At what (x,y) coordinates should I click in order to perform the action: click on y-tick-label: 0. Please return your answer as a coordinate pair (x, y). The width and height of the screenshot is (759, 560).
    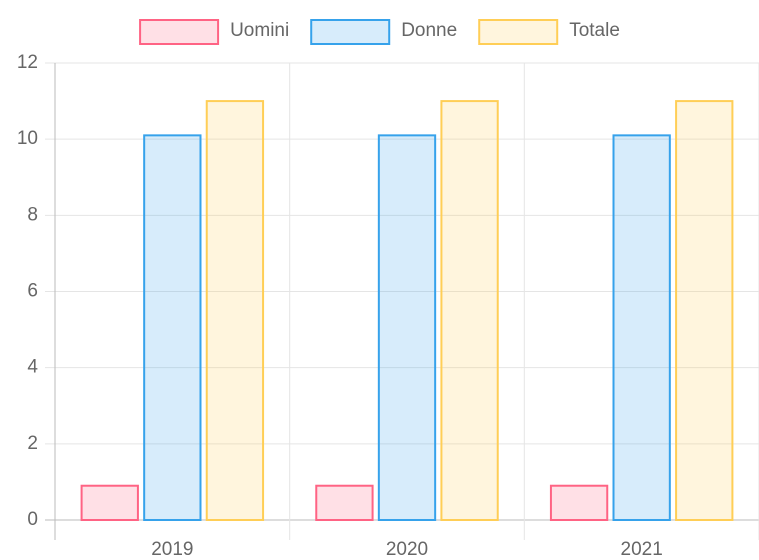
    Looking at the image, I should click on (32, 519).